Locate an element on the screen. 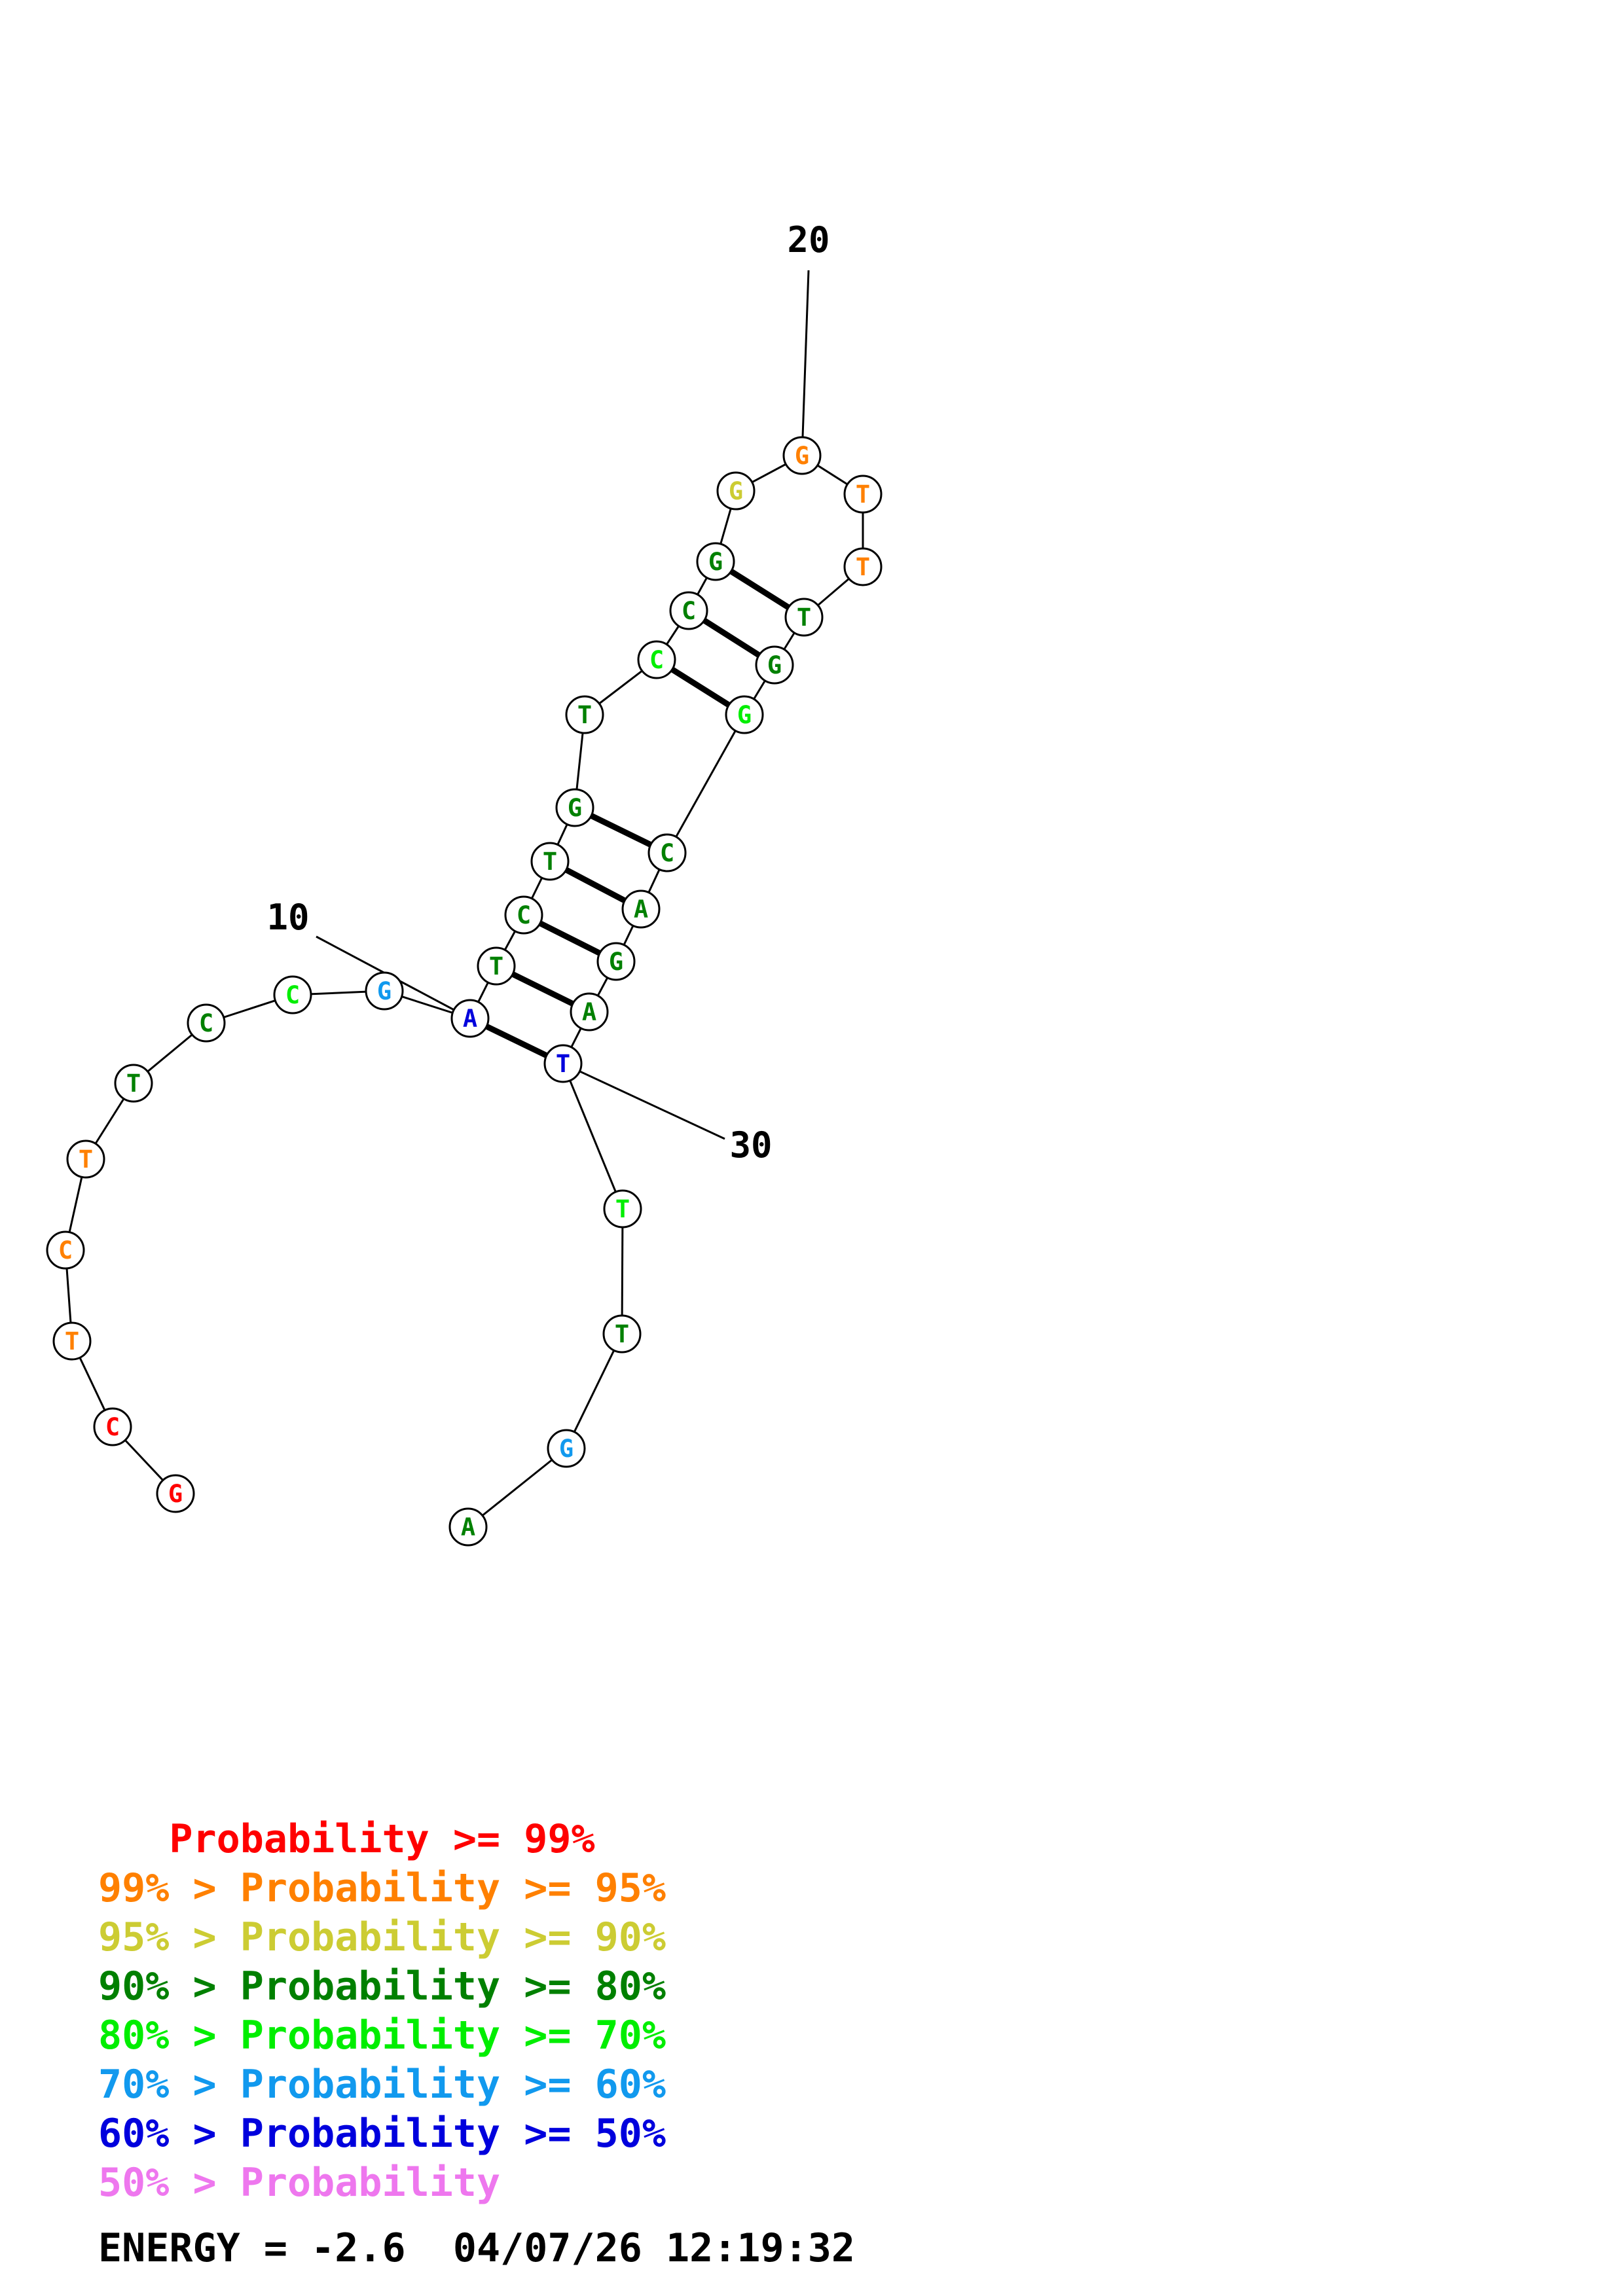  nucleotide-32: T is located at coordinates (622, 1334).